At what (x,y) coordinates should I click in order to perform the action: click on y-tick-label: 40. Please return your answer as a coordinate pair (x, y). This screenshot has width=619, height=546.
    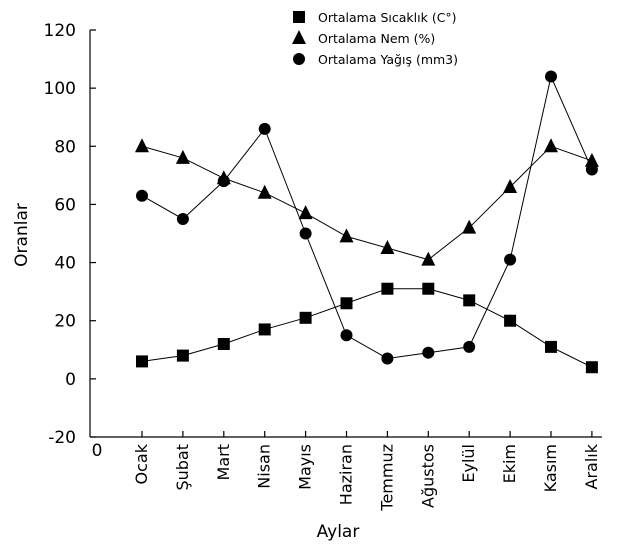
    Looking at the image, I should click on (65, 264).